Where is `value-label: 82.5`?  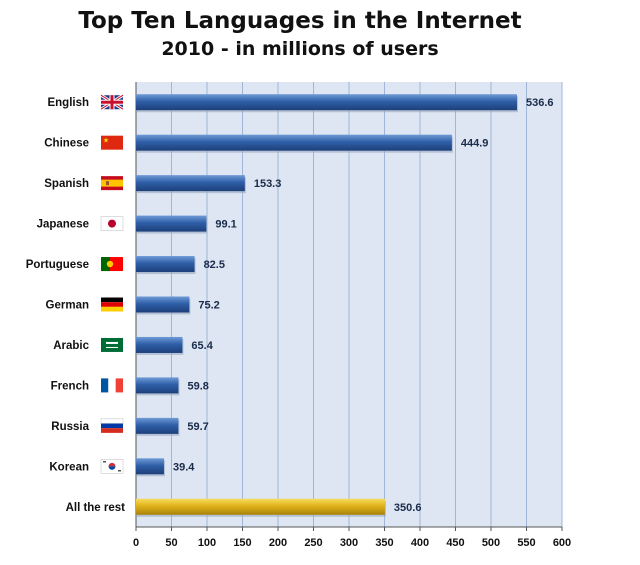 value-label: 82.5 is located at coordinates (214, 265).